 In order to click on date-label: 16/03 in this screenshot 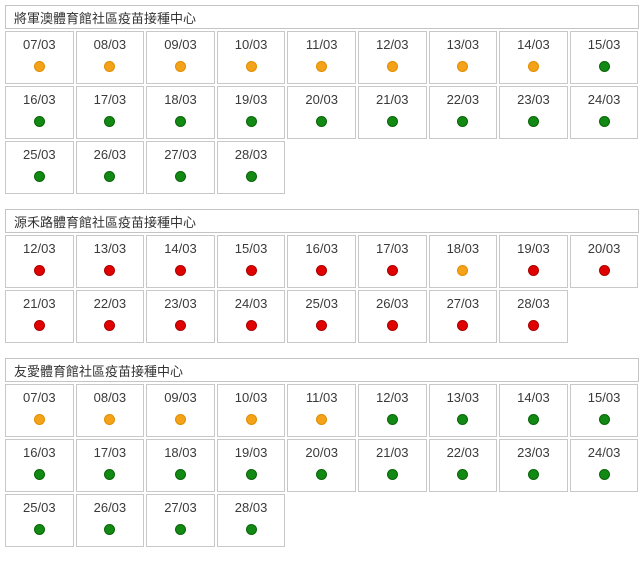, I will do `click(39, 452)`.